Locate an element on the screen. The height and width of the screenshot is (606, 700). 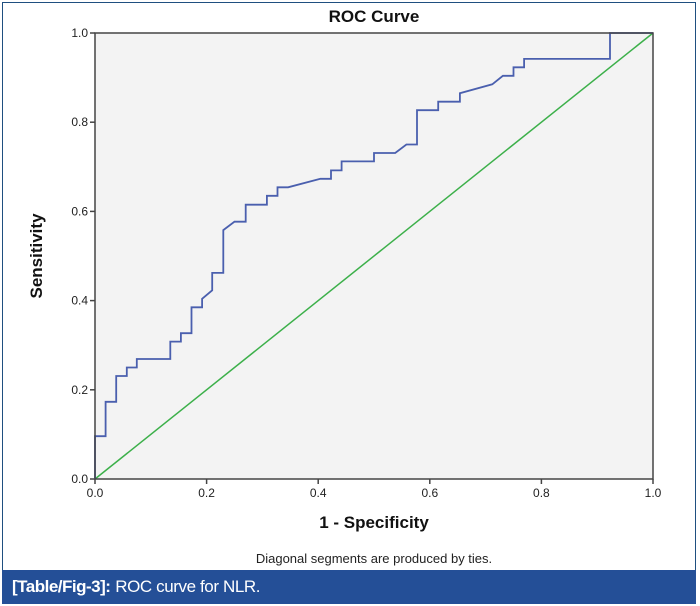
x-tick-label: 0.6 is located at coordinates (429, 493).